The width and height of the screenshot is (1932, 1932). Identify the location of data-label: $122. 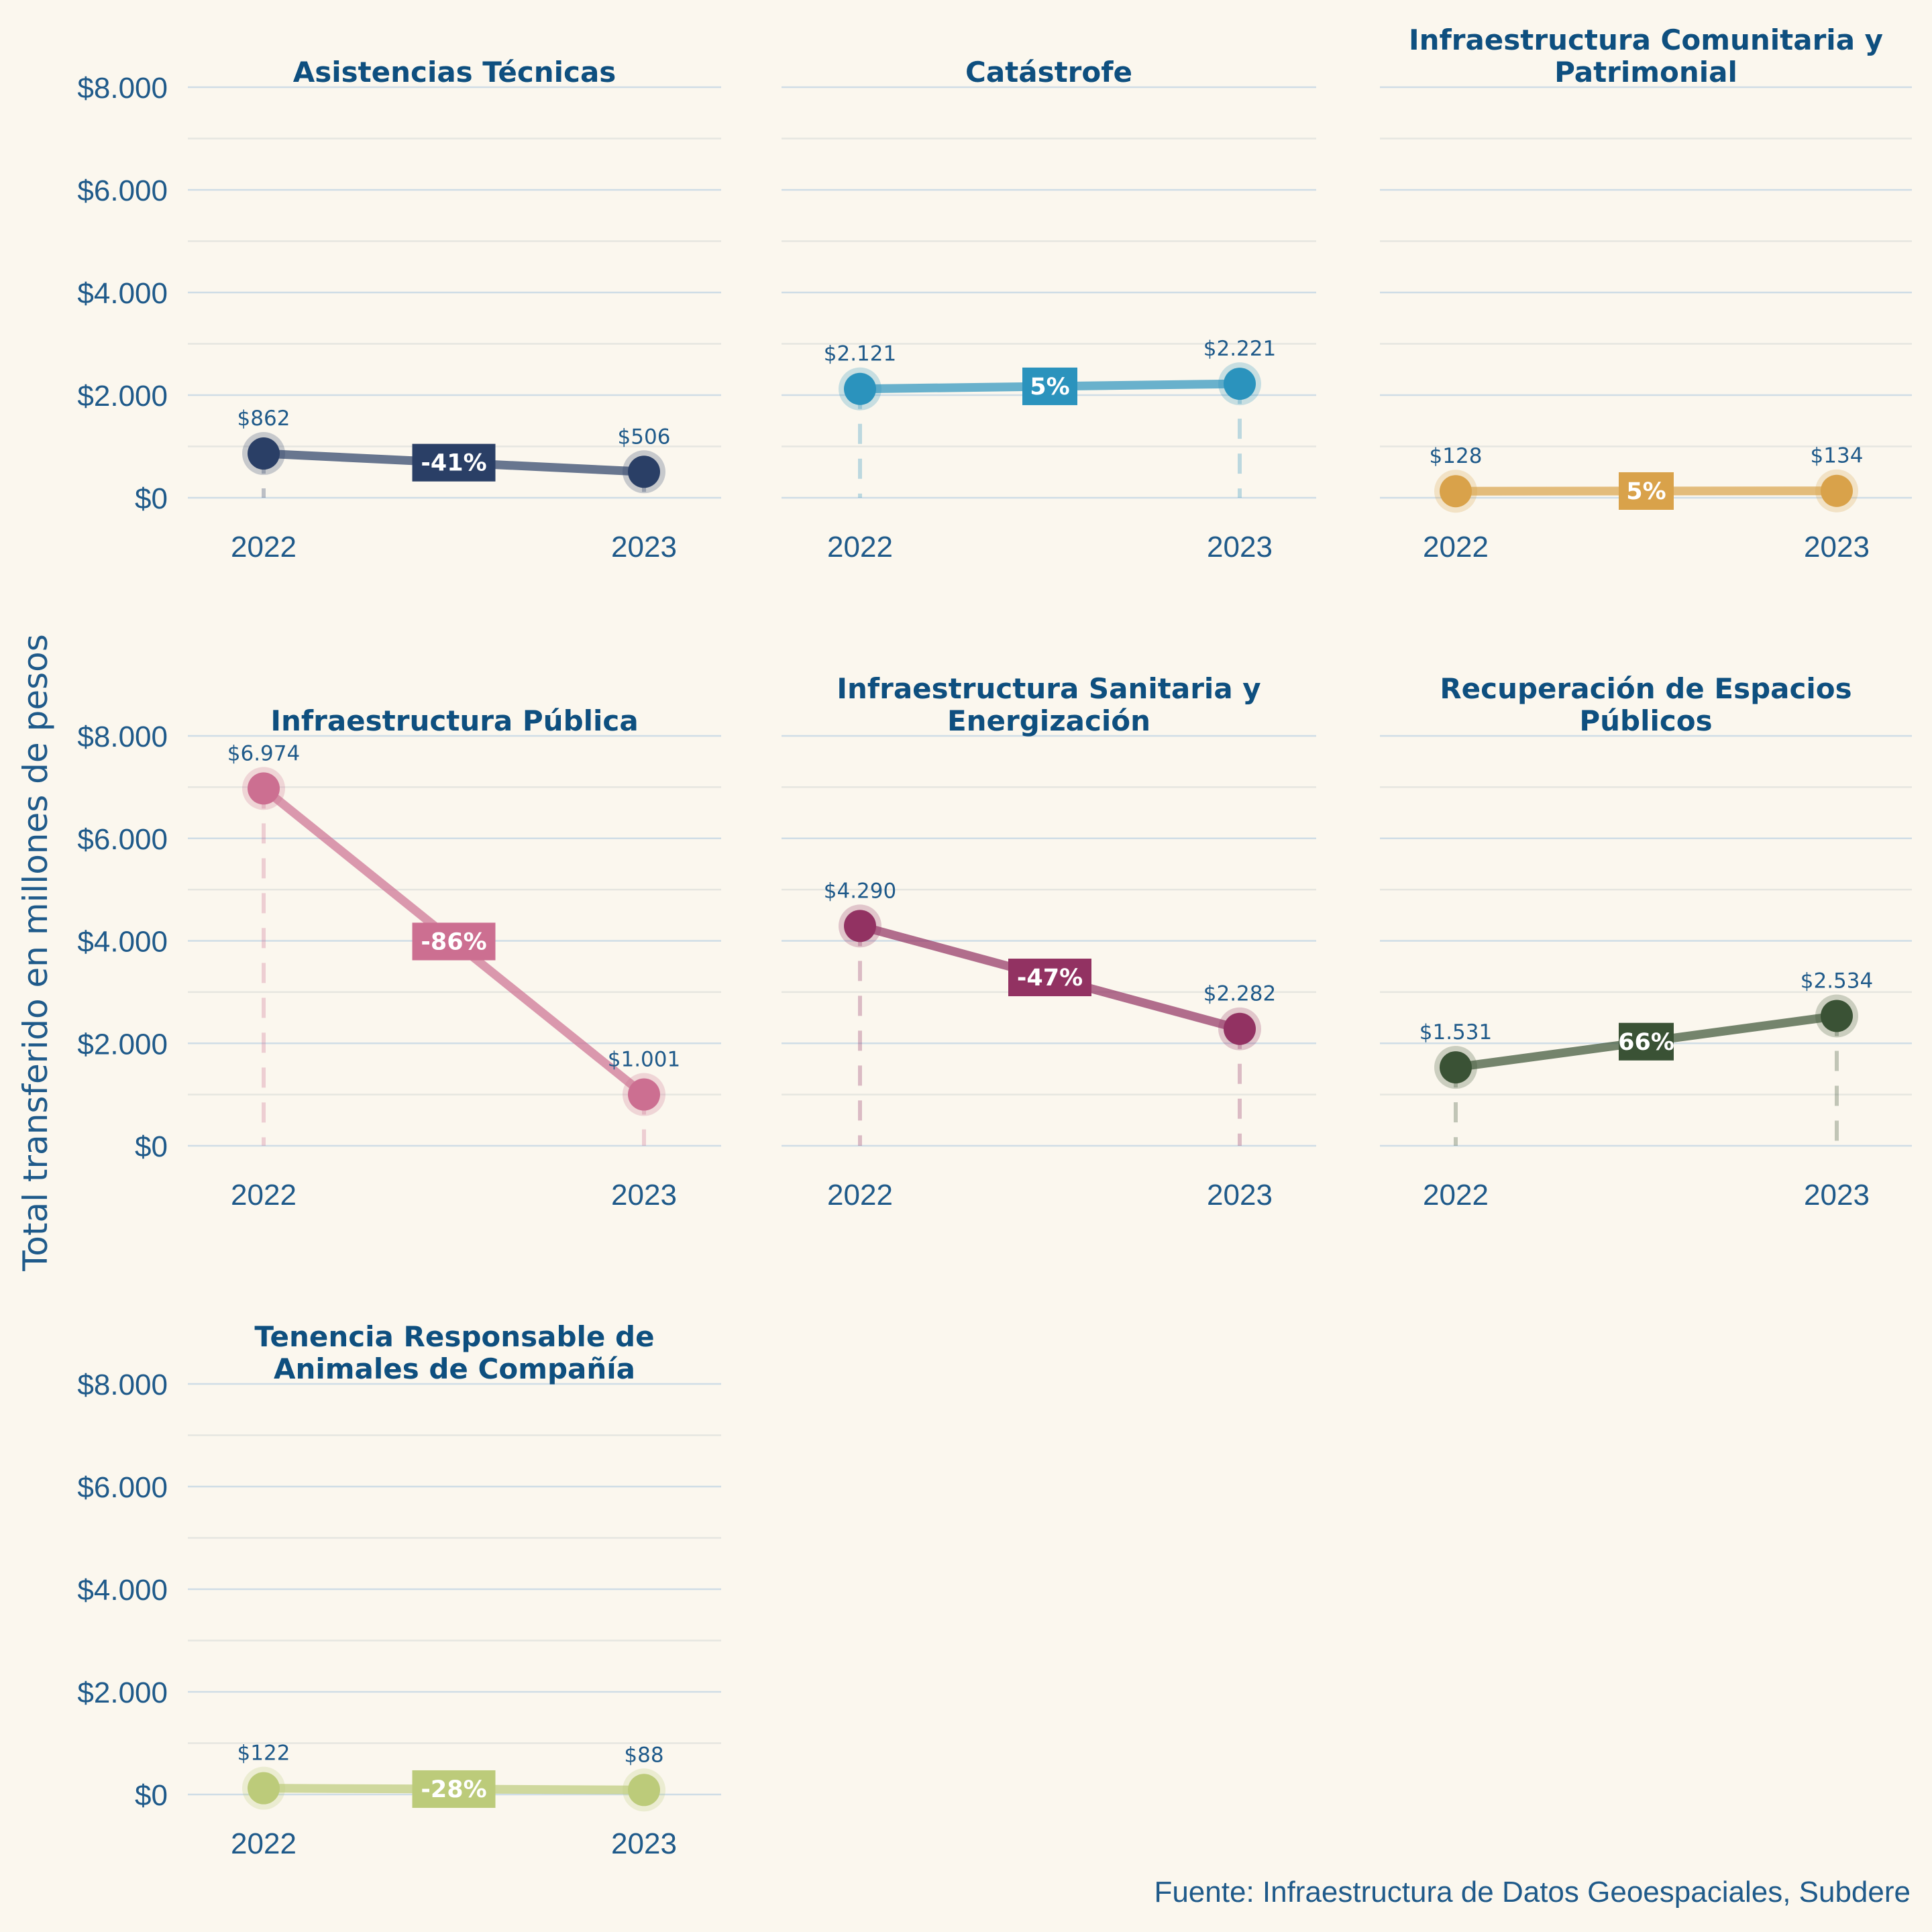
(263, 1753).